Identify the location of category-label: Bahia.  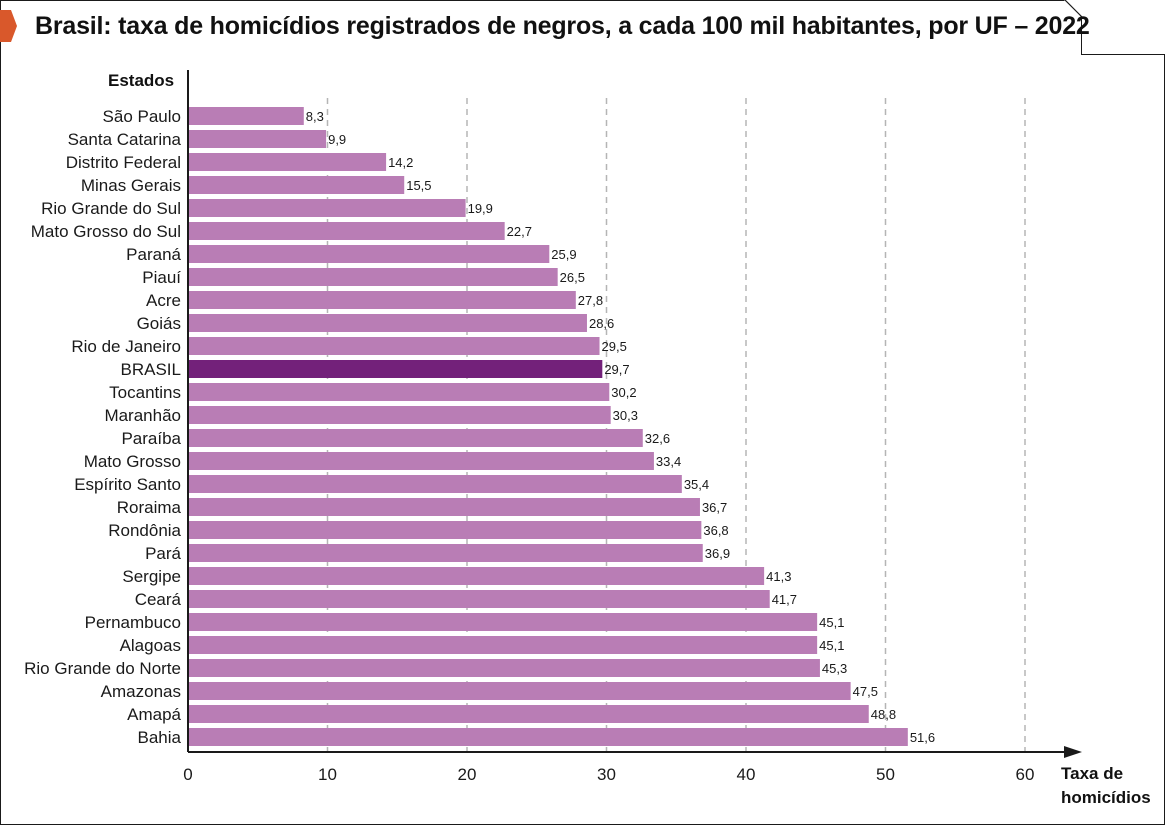
(160, 737).